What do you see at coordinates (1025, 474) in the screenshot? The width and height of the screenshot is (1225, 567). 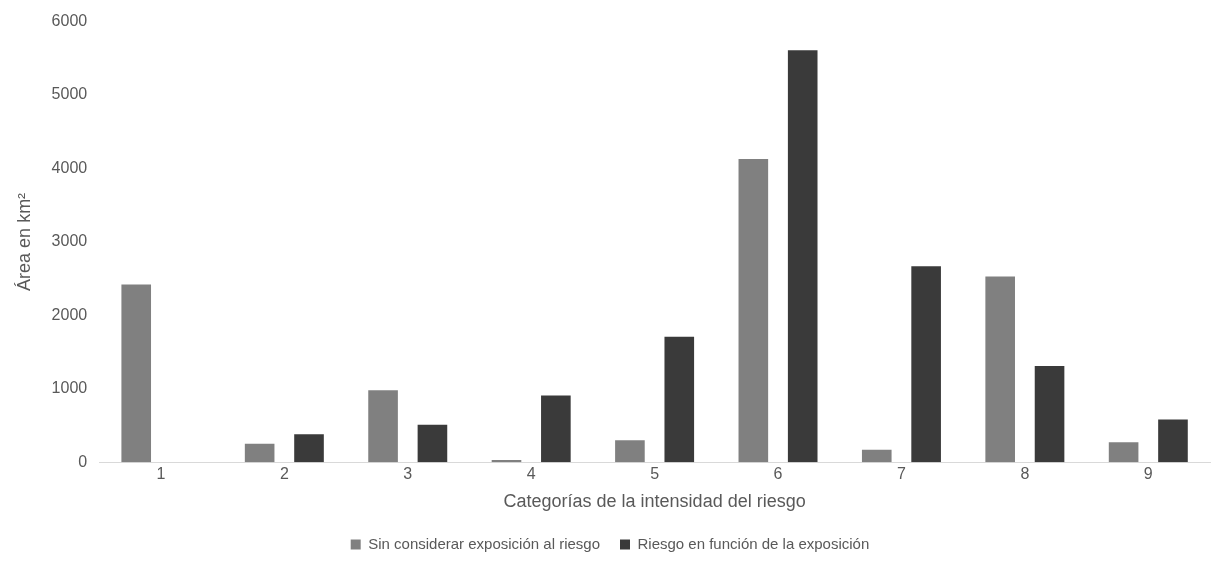 I see `x-tick-label: 8` at bounding box center [1025, 474].